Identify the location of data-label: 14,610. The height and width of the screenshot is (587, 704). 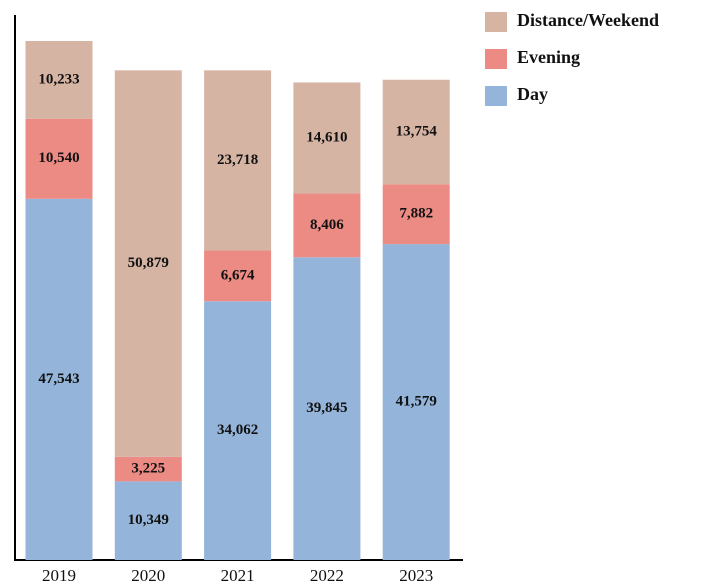
(326, 137).